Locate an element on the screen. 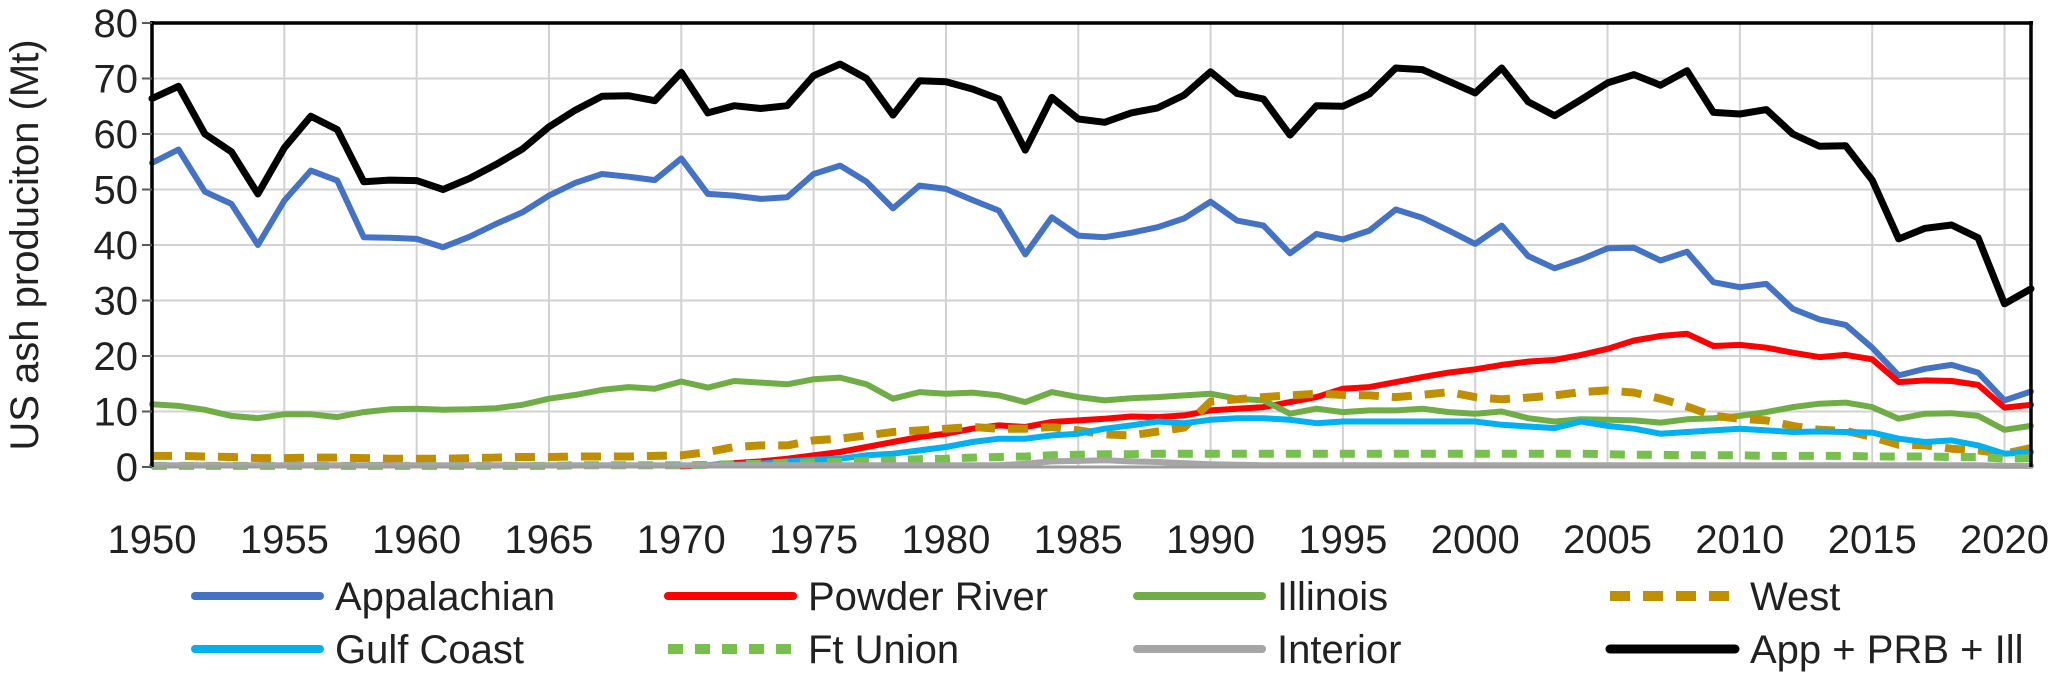 This screenshot has width=2055, height=677. legend-label-illinois: Illinois is located at coordinates (1332, 597).